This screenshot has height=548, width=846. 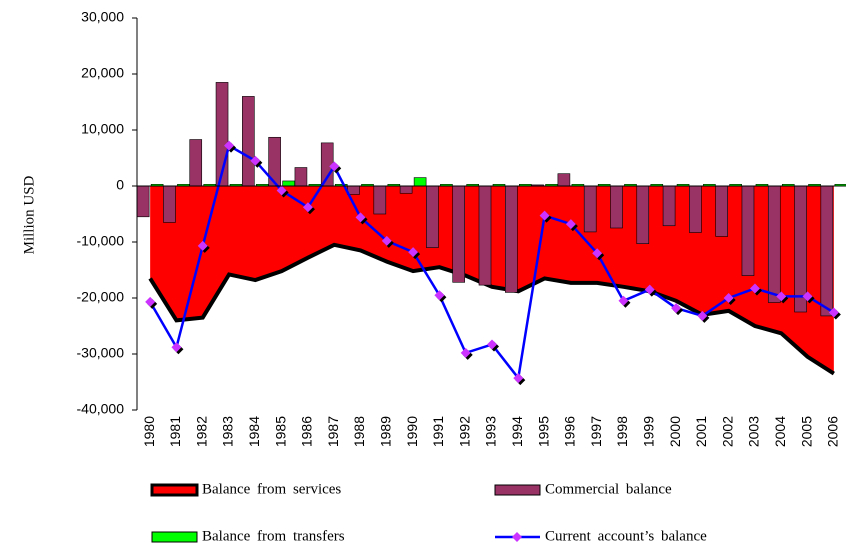 What do you see at coordinates (464, 431) in the screenshot?
I see `x-tick-label: 1992` at bounding box center [464, 431].